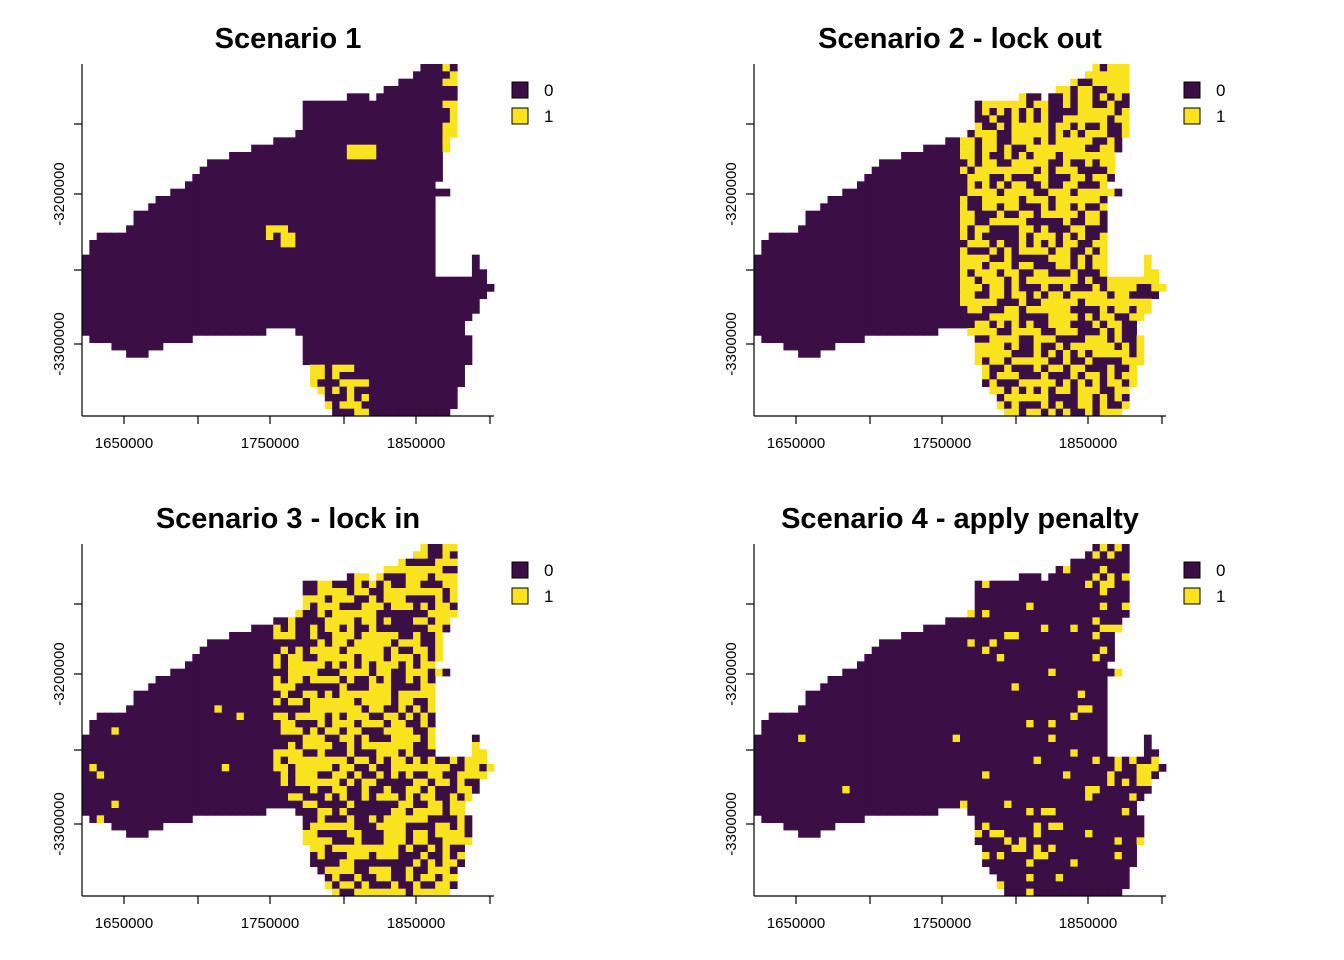  What do you see at coordinates (731, 343) in the screenshot?
I see `y-tick-label: -3300000` at bounding box center [731, 343].